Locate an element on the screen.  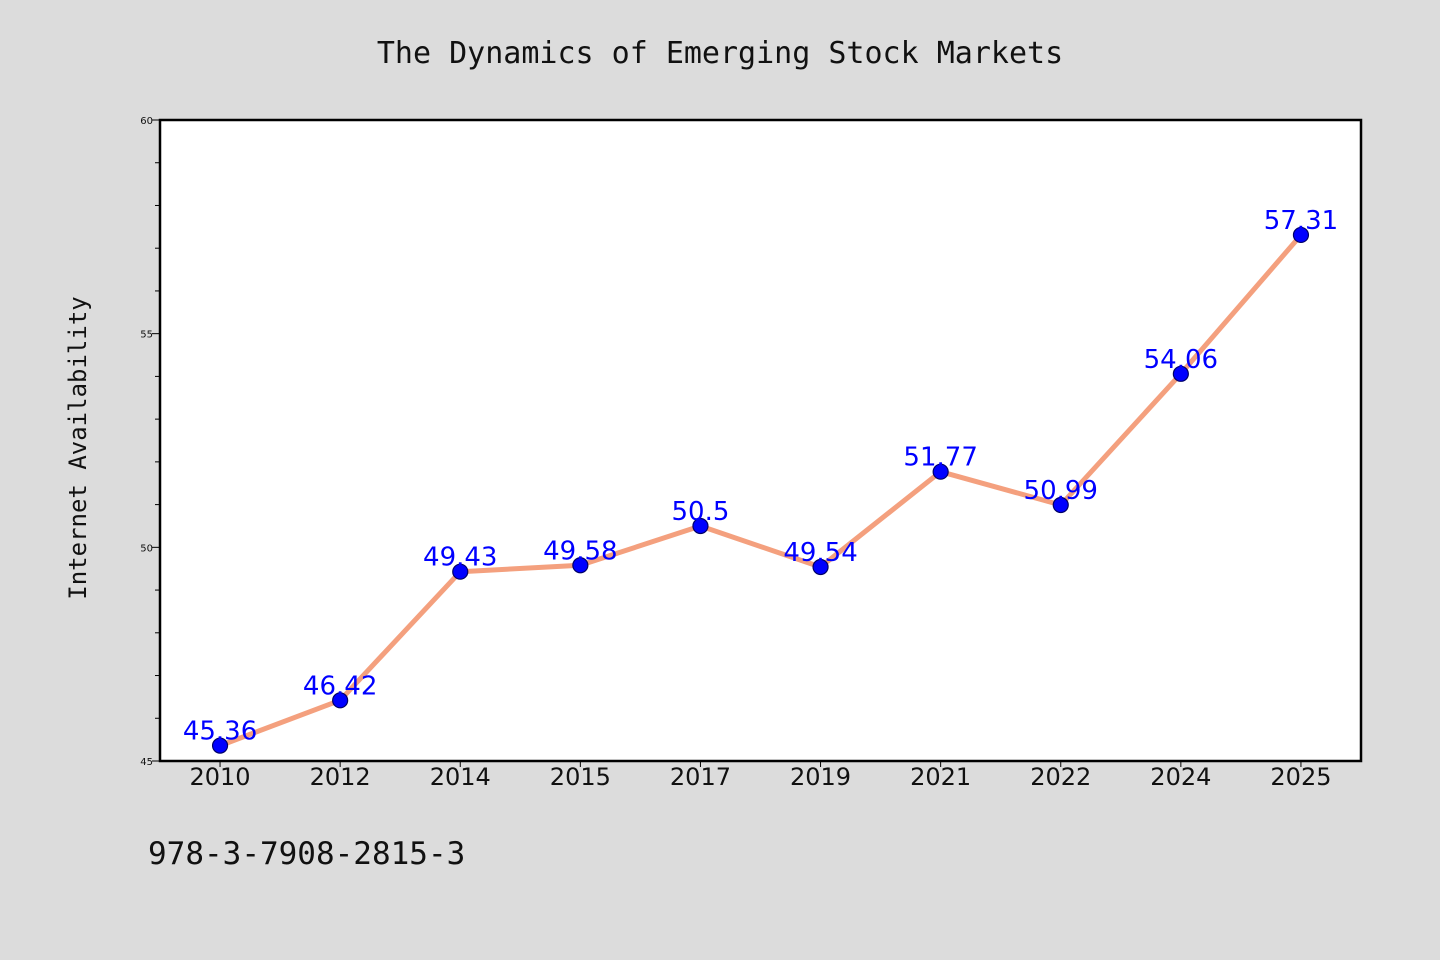
x-tick-label: 2019 is located at coordinates (820, 777).